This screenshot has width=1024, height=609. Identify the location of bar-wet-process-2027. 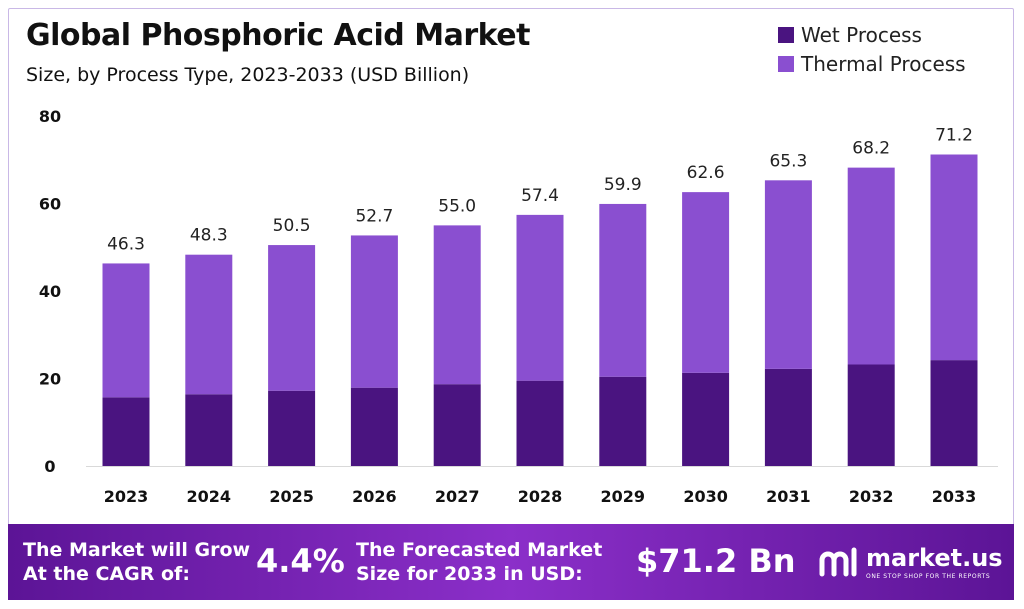
(457, 425).